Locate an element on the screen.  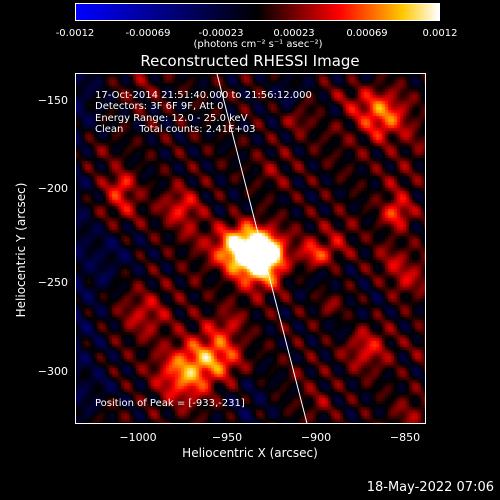
annotation-clean: Clean Total counts: 2.41E+03 is located at coordinates (175, 129).